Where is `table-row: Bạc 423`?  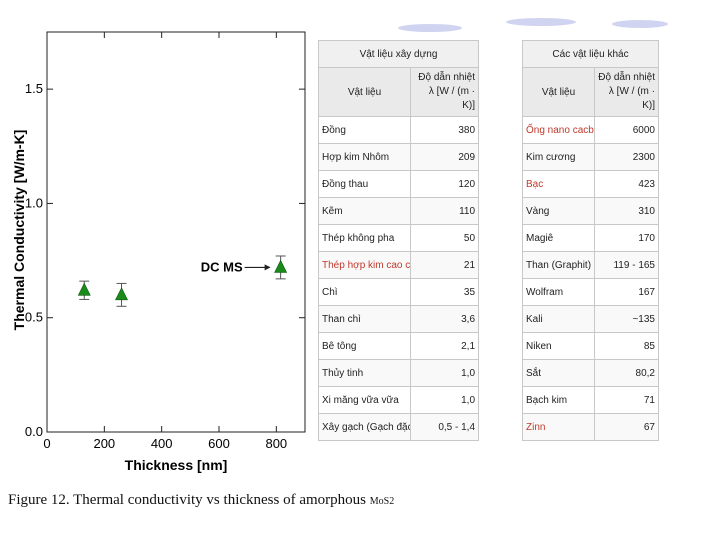
table-row: Bạc 423 is located at coordinates (590, 184).